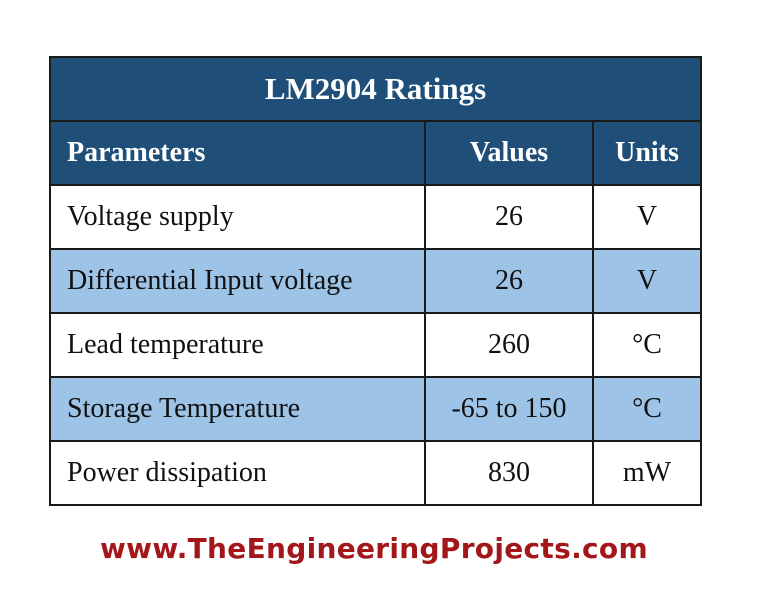 This screenshot has width=768, height=593. I want to click on table-cell: 830, so click(509, 473).